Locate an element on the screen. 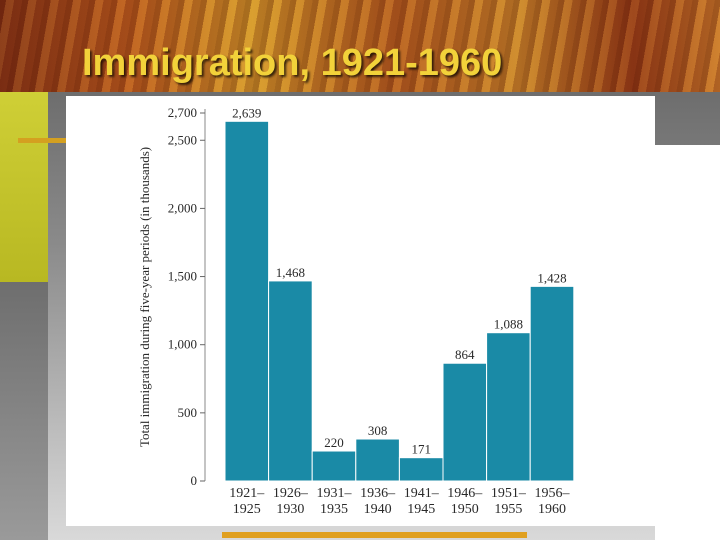  y-tick-label: 2,700 is located at coordinates (182, 112).